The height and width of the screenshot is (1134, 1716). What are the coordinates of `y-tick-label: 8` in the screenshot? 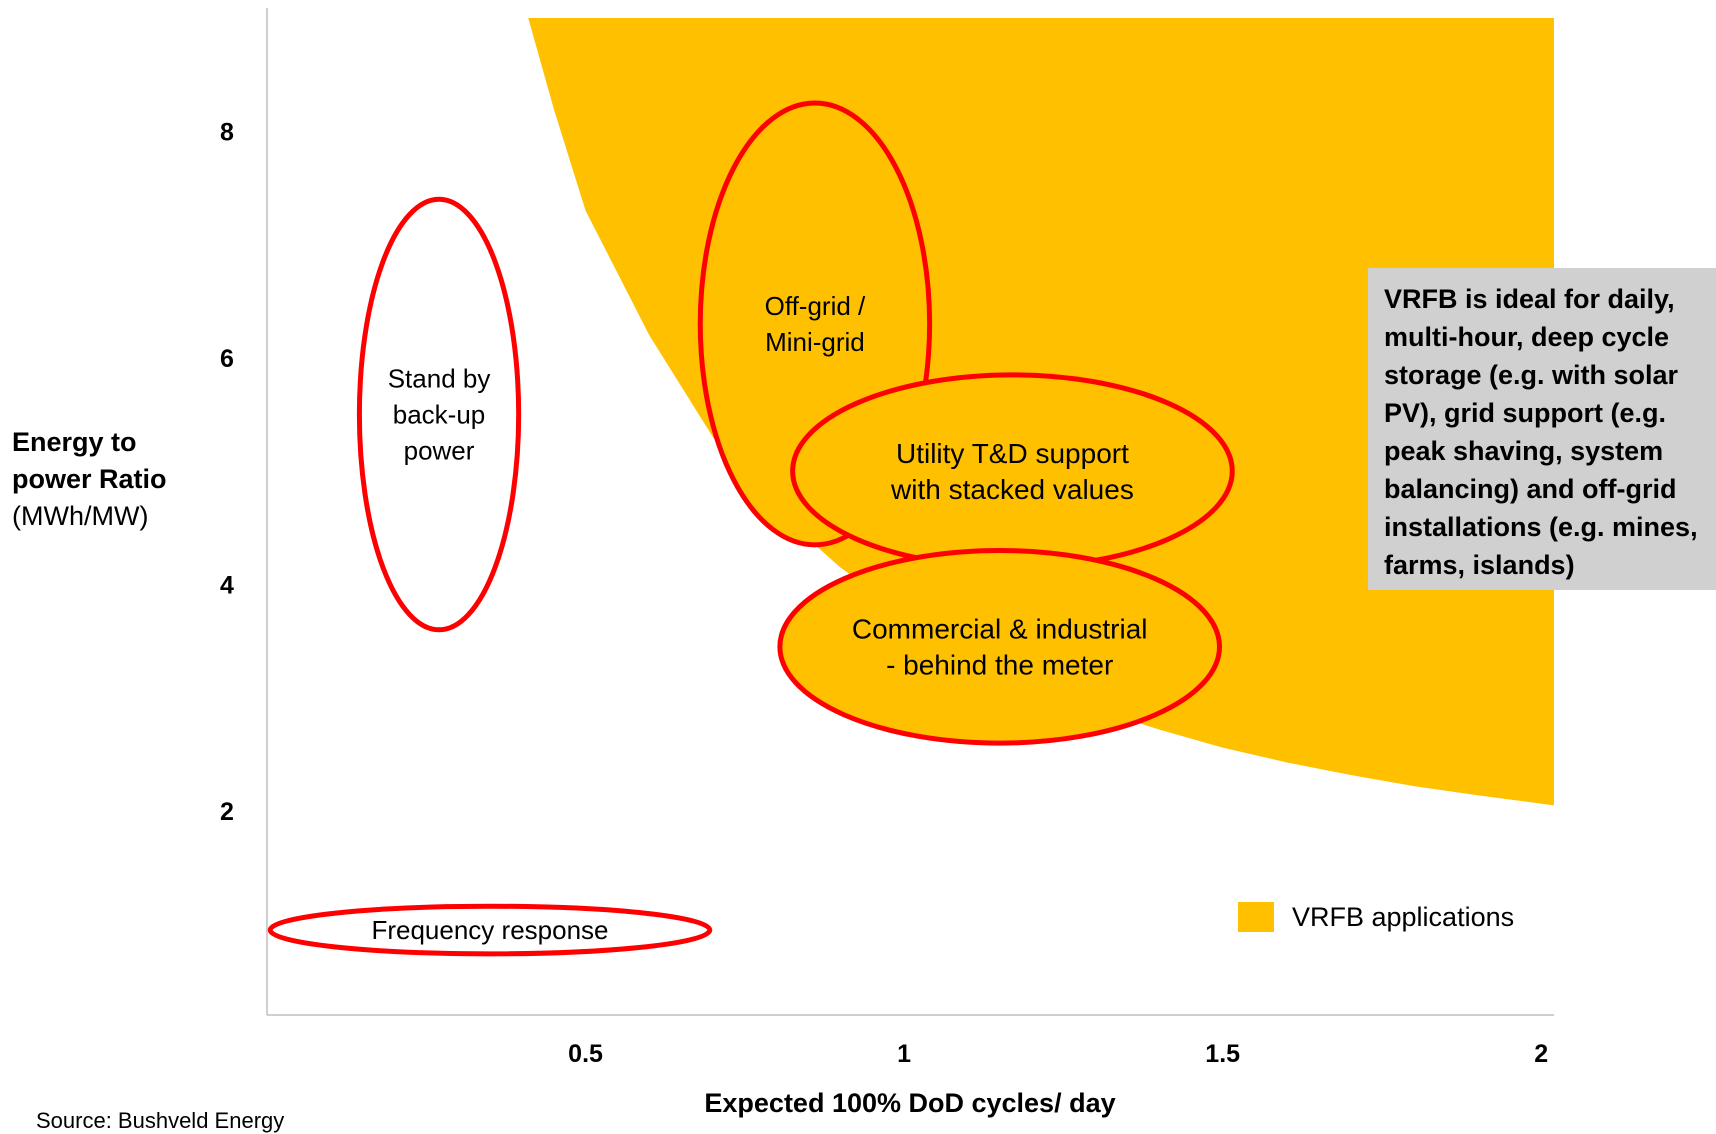 It's located at (227, 132).